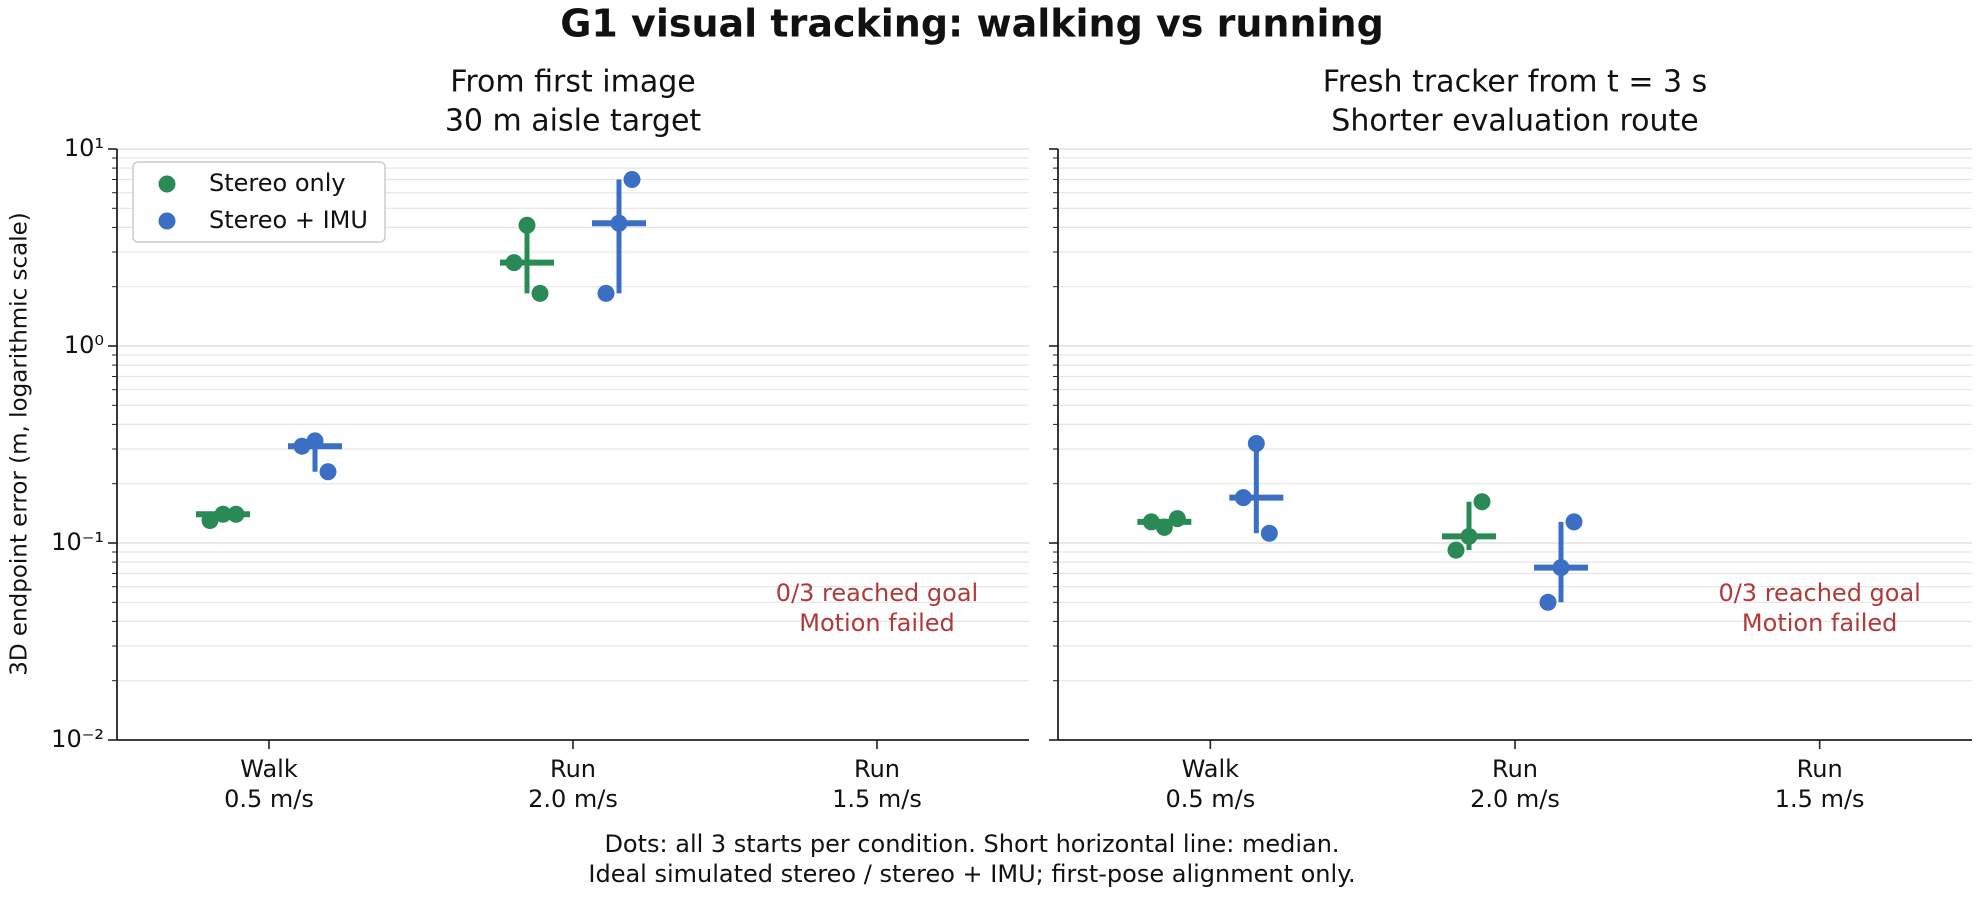 The height and width of the screenshot is (900, 1980). What do you see at coordinates (972, 24) in the screenshot?
I see `figure-title: G1 visual tracking: walking vs running` at bounding box center [972, 24].